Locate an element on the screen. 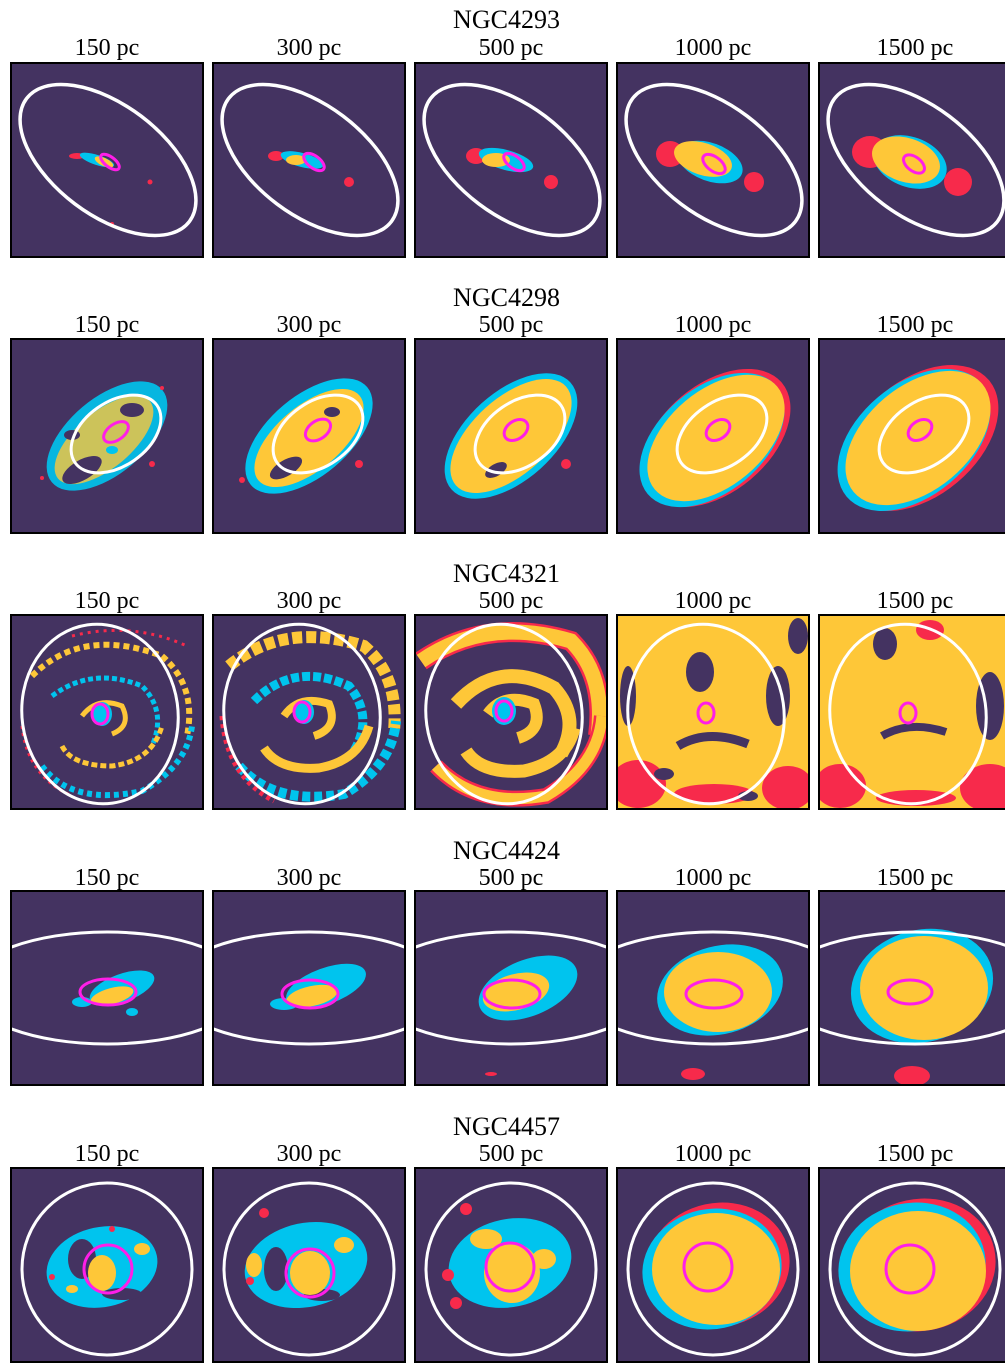 The width and height of the screenshot is (1005, 1363). panel-ngc4321-1000pc is located at coordinates (713, 712).